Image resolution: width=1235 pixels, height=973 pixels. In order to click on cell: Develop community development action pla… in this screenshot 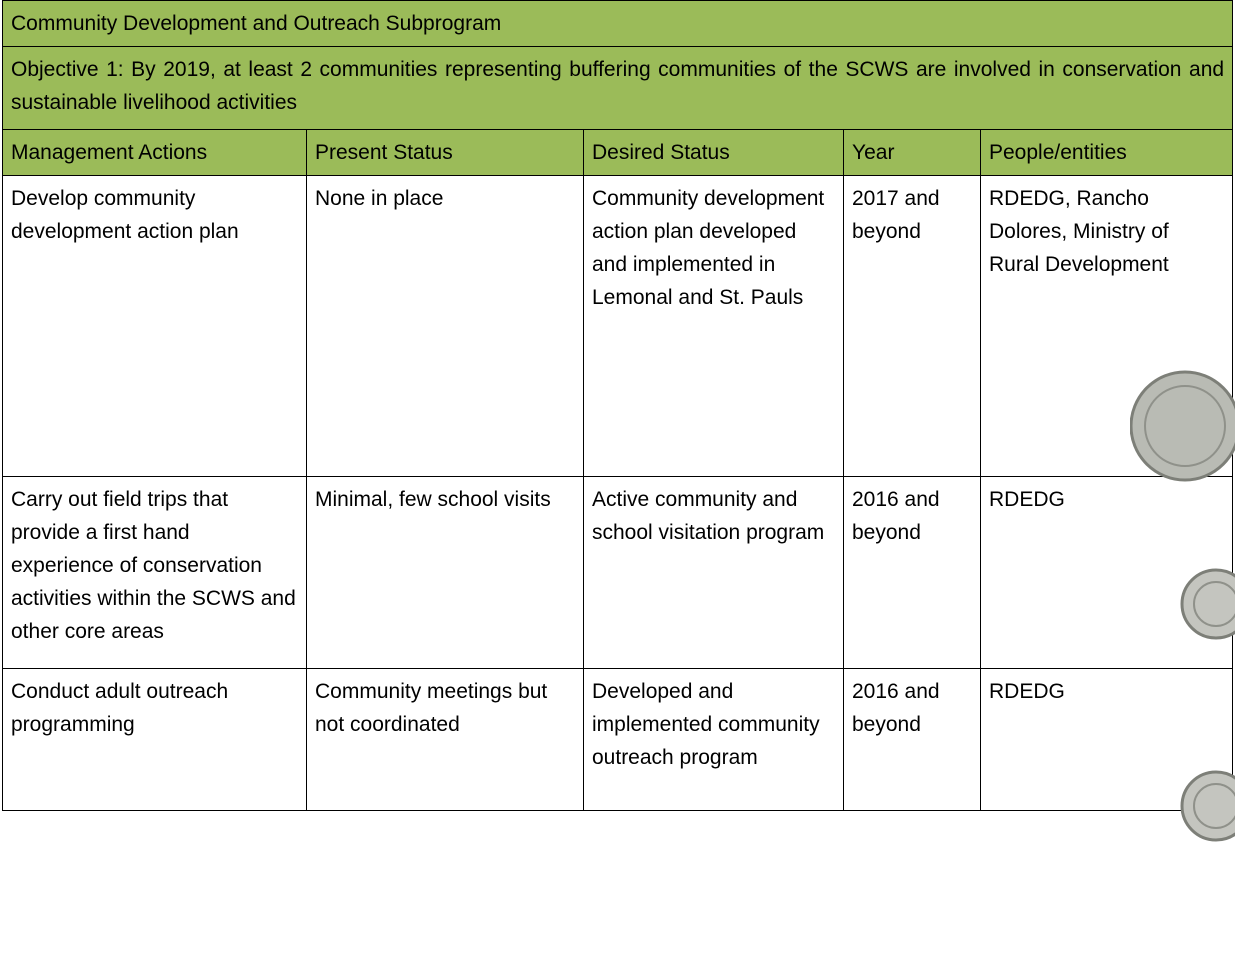, I will do `click(154, 326)`.